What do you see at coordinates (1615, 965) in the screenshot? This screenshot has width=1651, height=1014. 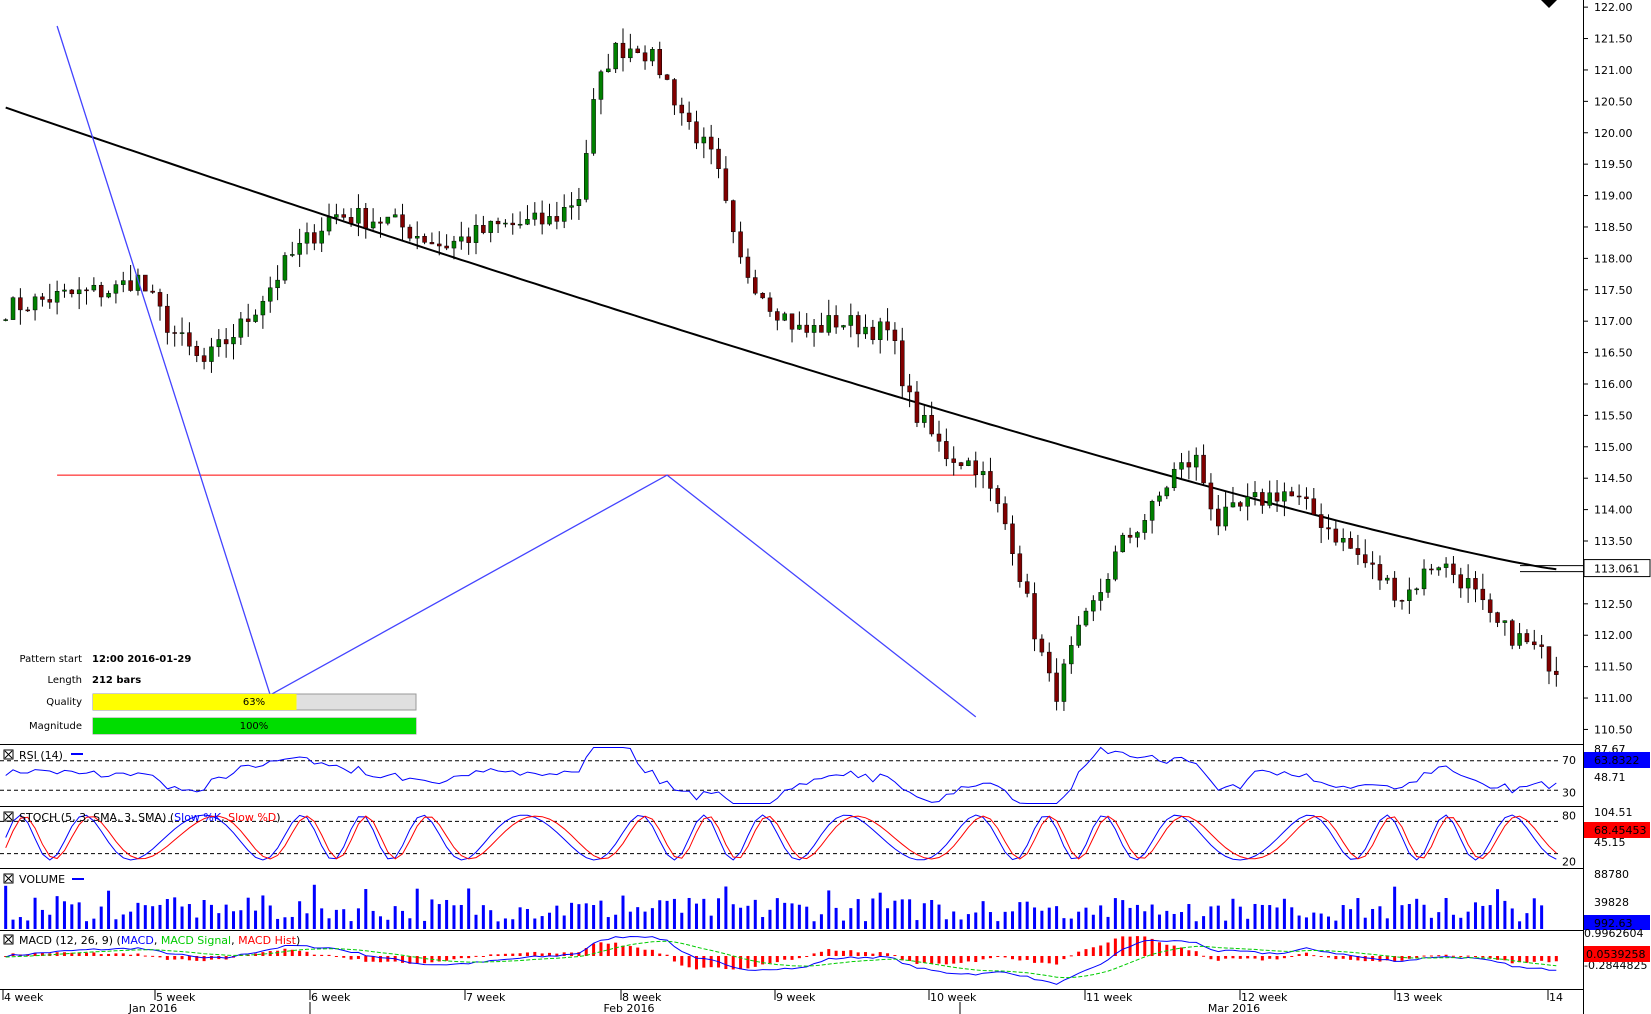 I see `macd-axis-bottom: -0.2844825` at bounding box center [1615, 965].